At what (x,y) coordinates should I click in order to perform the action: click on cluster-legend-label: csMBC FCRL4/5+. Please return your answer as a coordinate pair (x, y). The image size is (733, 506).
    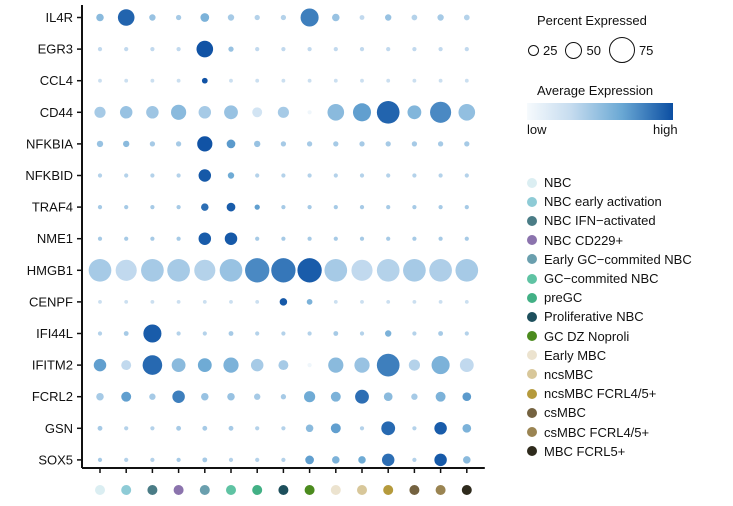
    Looking at the image, I should click on (597, 432).